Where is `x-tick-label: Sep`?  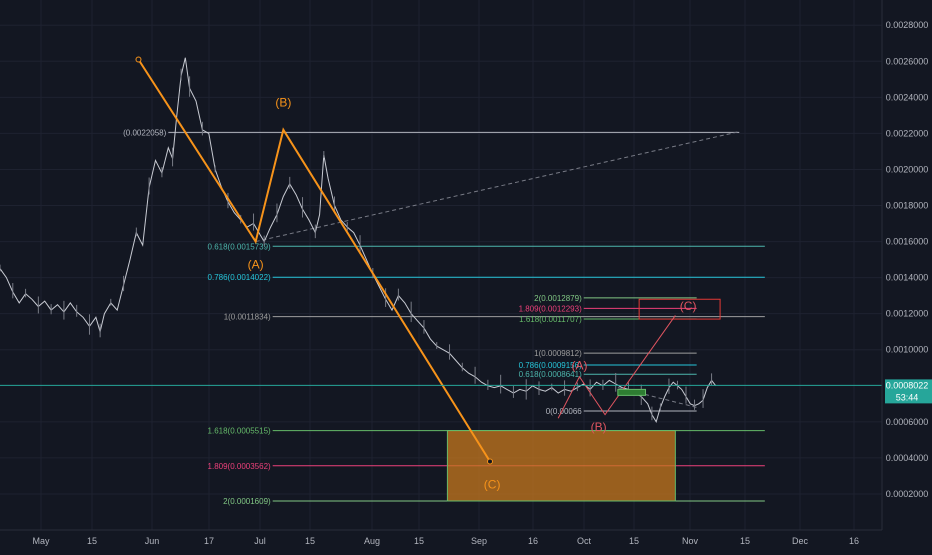 x-tick-label: Sep is located at coordinates (479, 541).